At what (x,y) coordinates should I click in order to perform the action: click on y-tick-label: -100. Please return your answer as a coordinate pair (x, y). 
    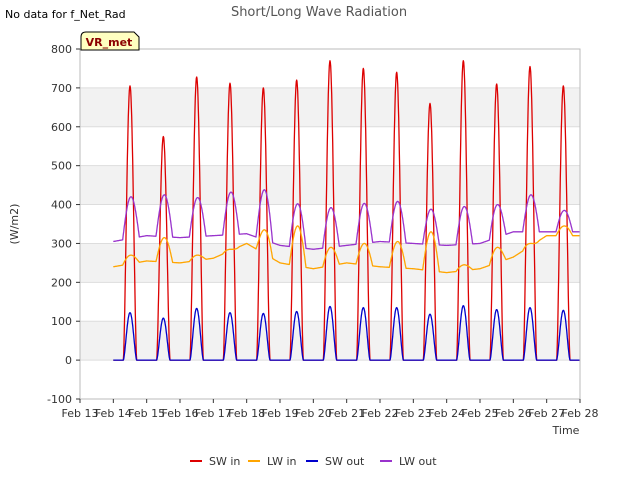
    Looking at the image, I should click on (59, 399).